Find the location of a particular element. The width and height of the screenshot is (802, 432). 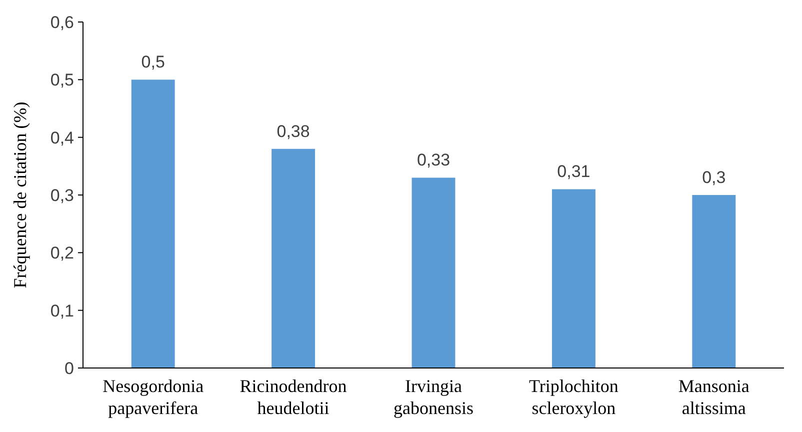

x-tick-label: Ricinodendron heudelotii is located at coordinates (293, 397).